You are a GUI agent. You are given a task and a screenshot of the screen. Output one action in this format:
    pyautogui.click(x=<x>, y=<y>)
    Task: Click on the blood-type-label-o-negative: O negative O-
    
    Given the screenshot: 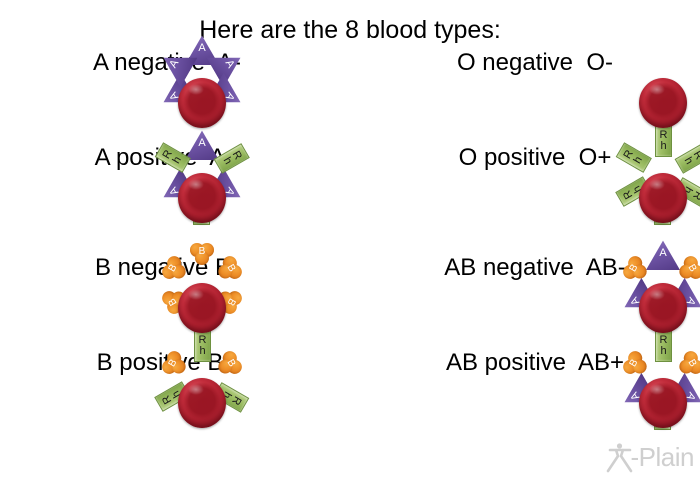 What is the action you would take?
    pyautogui.click(x=535, y=62)
    